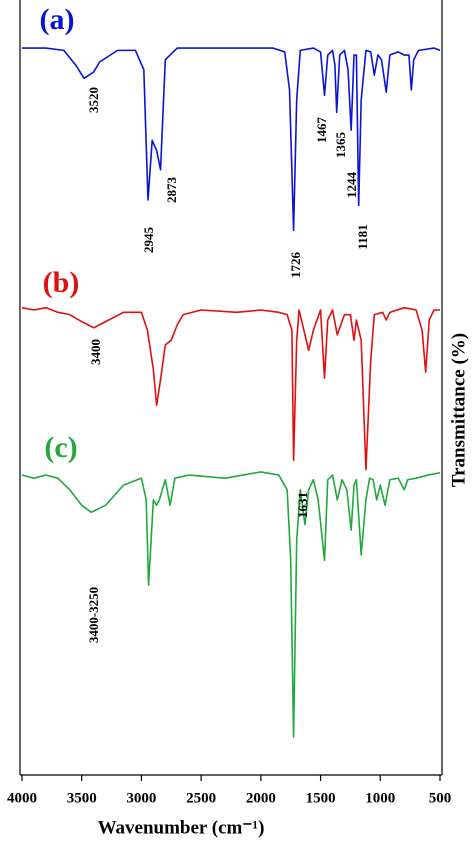  I want to click on peak-label: 1181, so click(362, 236).